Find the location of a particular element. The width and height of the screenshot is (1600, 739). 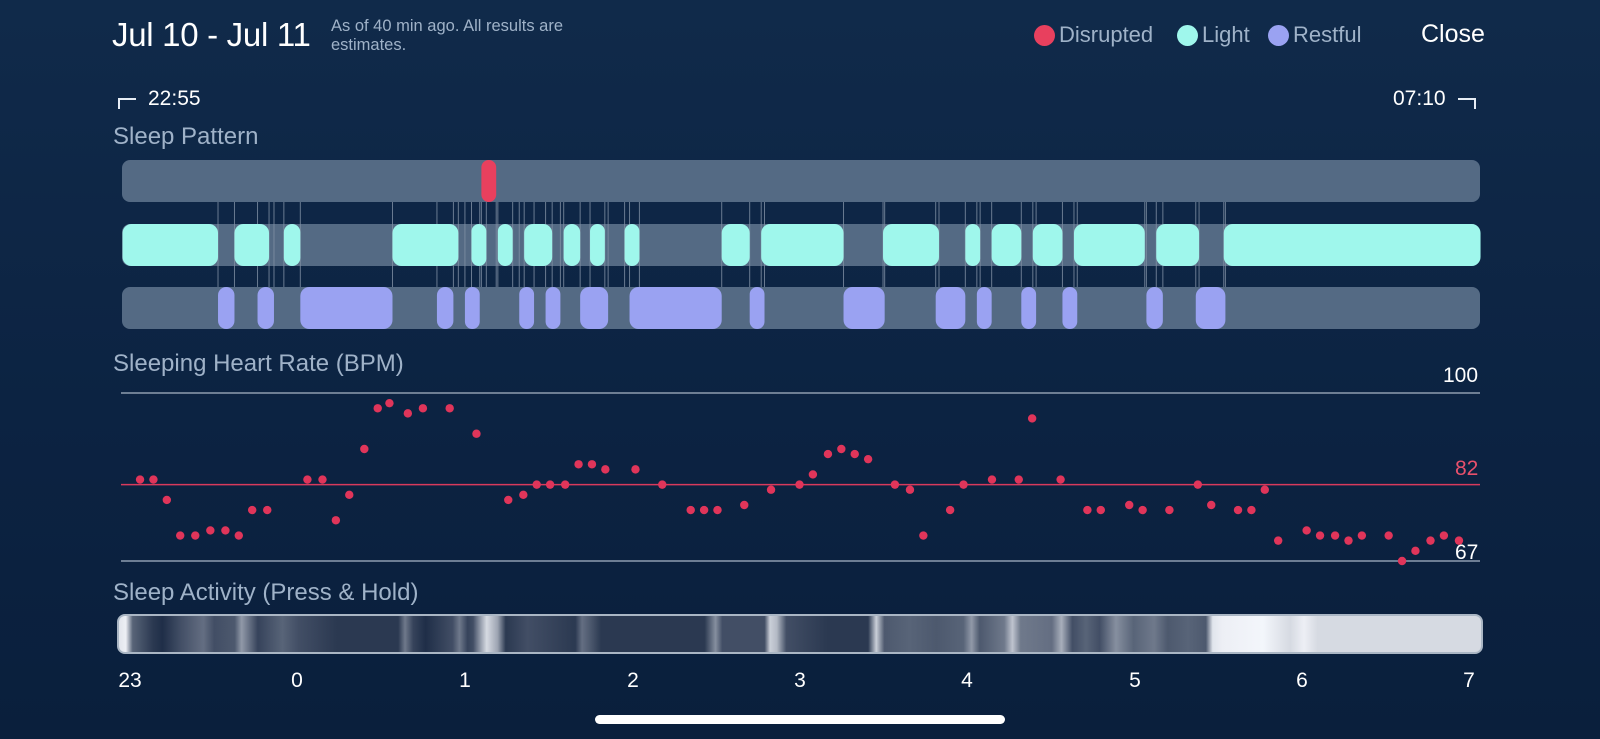

disrupted-segment is located at coordinates (489, 181).